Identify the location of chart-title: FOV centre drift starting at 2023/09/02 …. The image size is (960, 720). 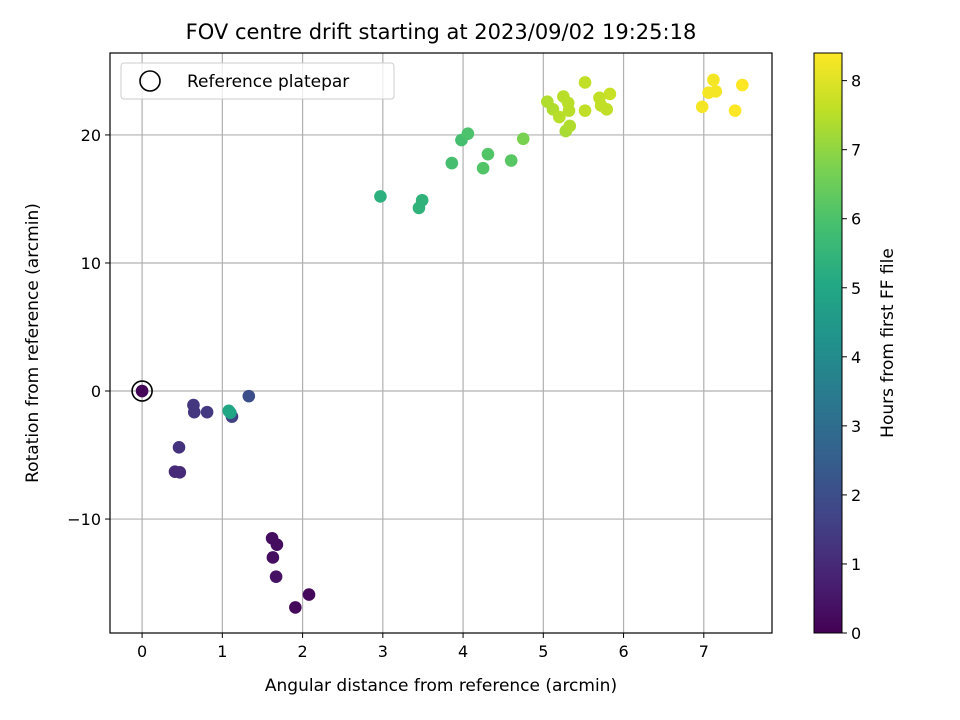
(441, 32).